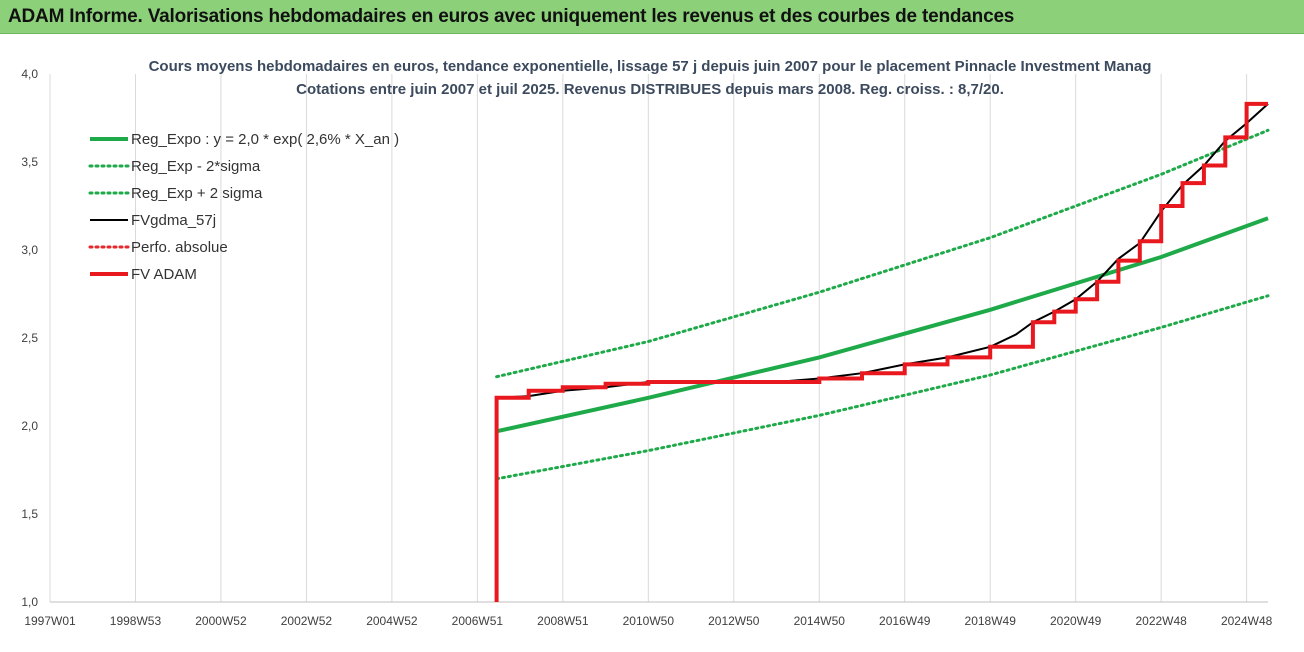 This screenshot has width=1304, height=652. What do you see at coordinates (29, 514) in the screenshot?
I see `y-tick-label: 1,5` at bounding box center [29, 514].